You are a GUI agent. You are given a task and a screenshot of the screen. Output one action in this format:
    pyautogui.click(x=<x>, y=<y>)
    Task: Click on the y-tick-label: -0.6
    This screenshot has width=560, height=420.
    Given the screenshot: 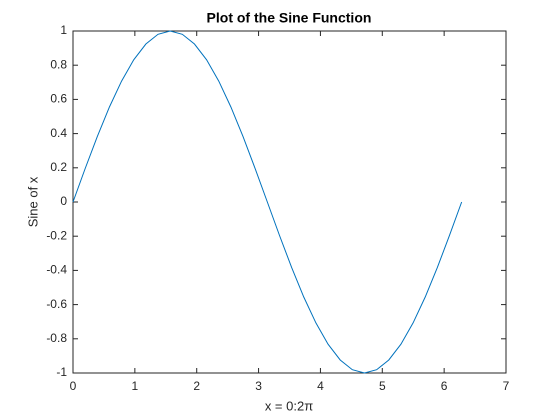 What is the action you would take?
    pyautogui.click(x=56, y=304)
    